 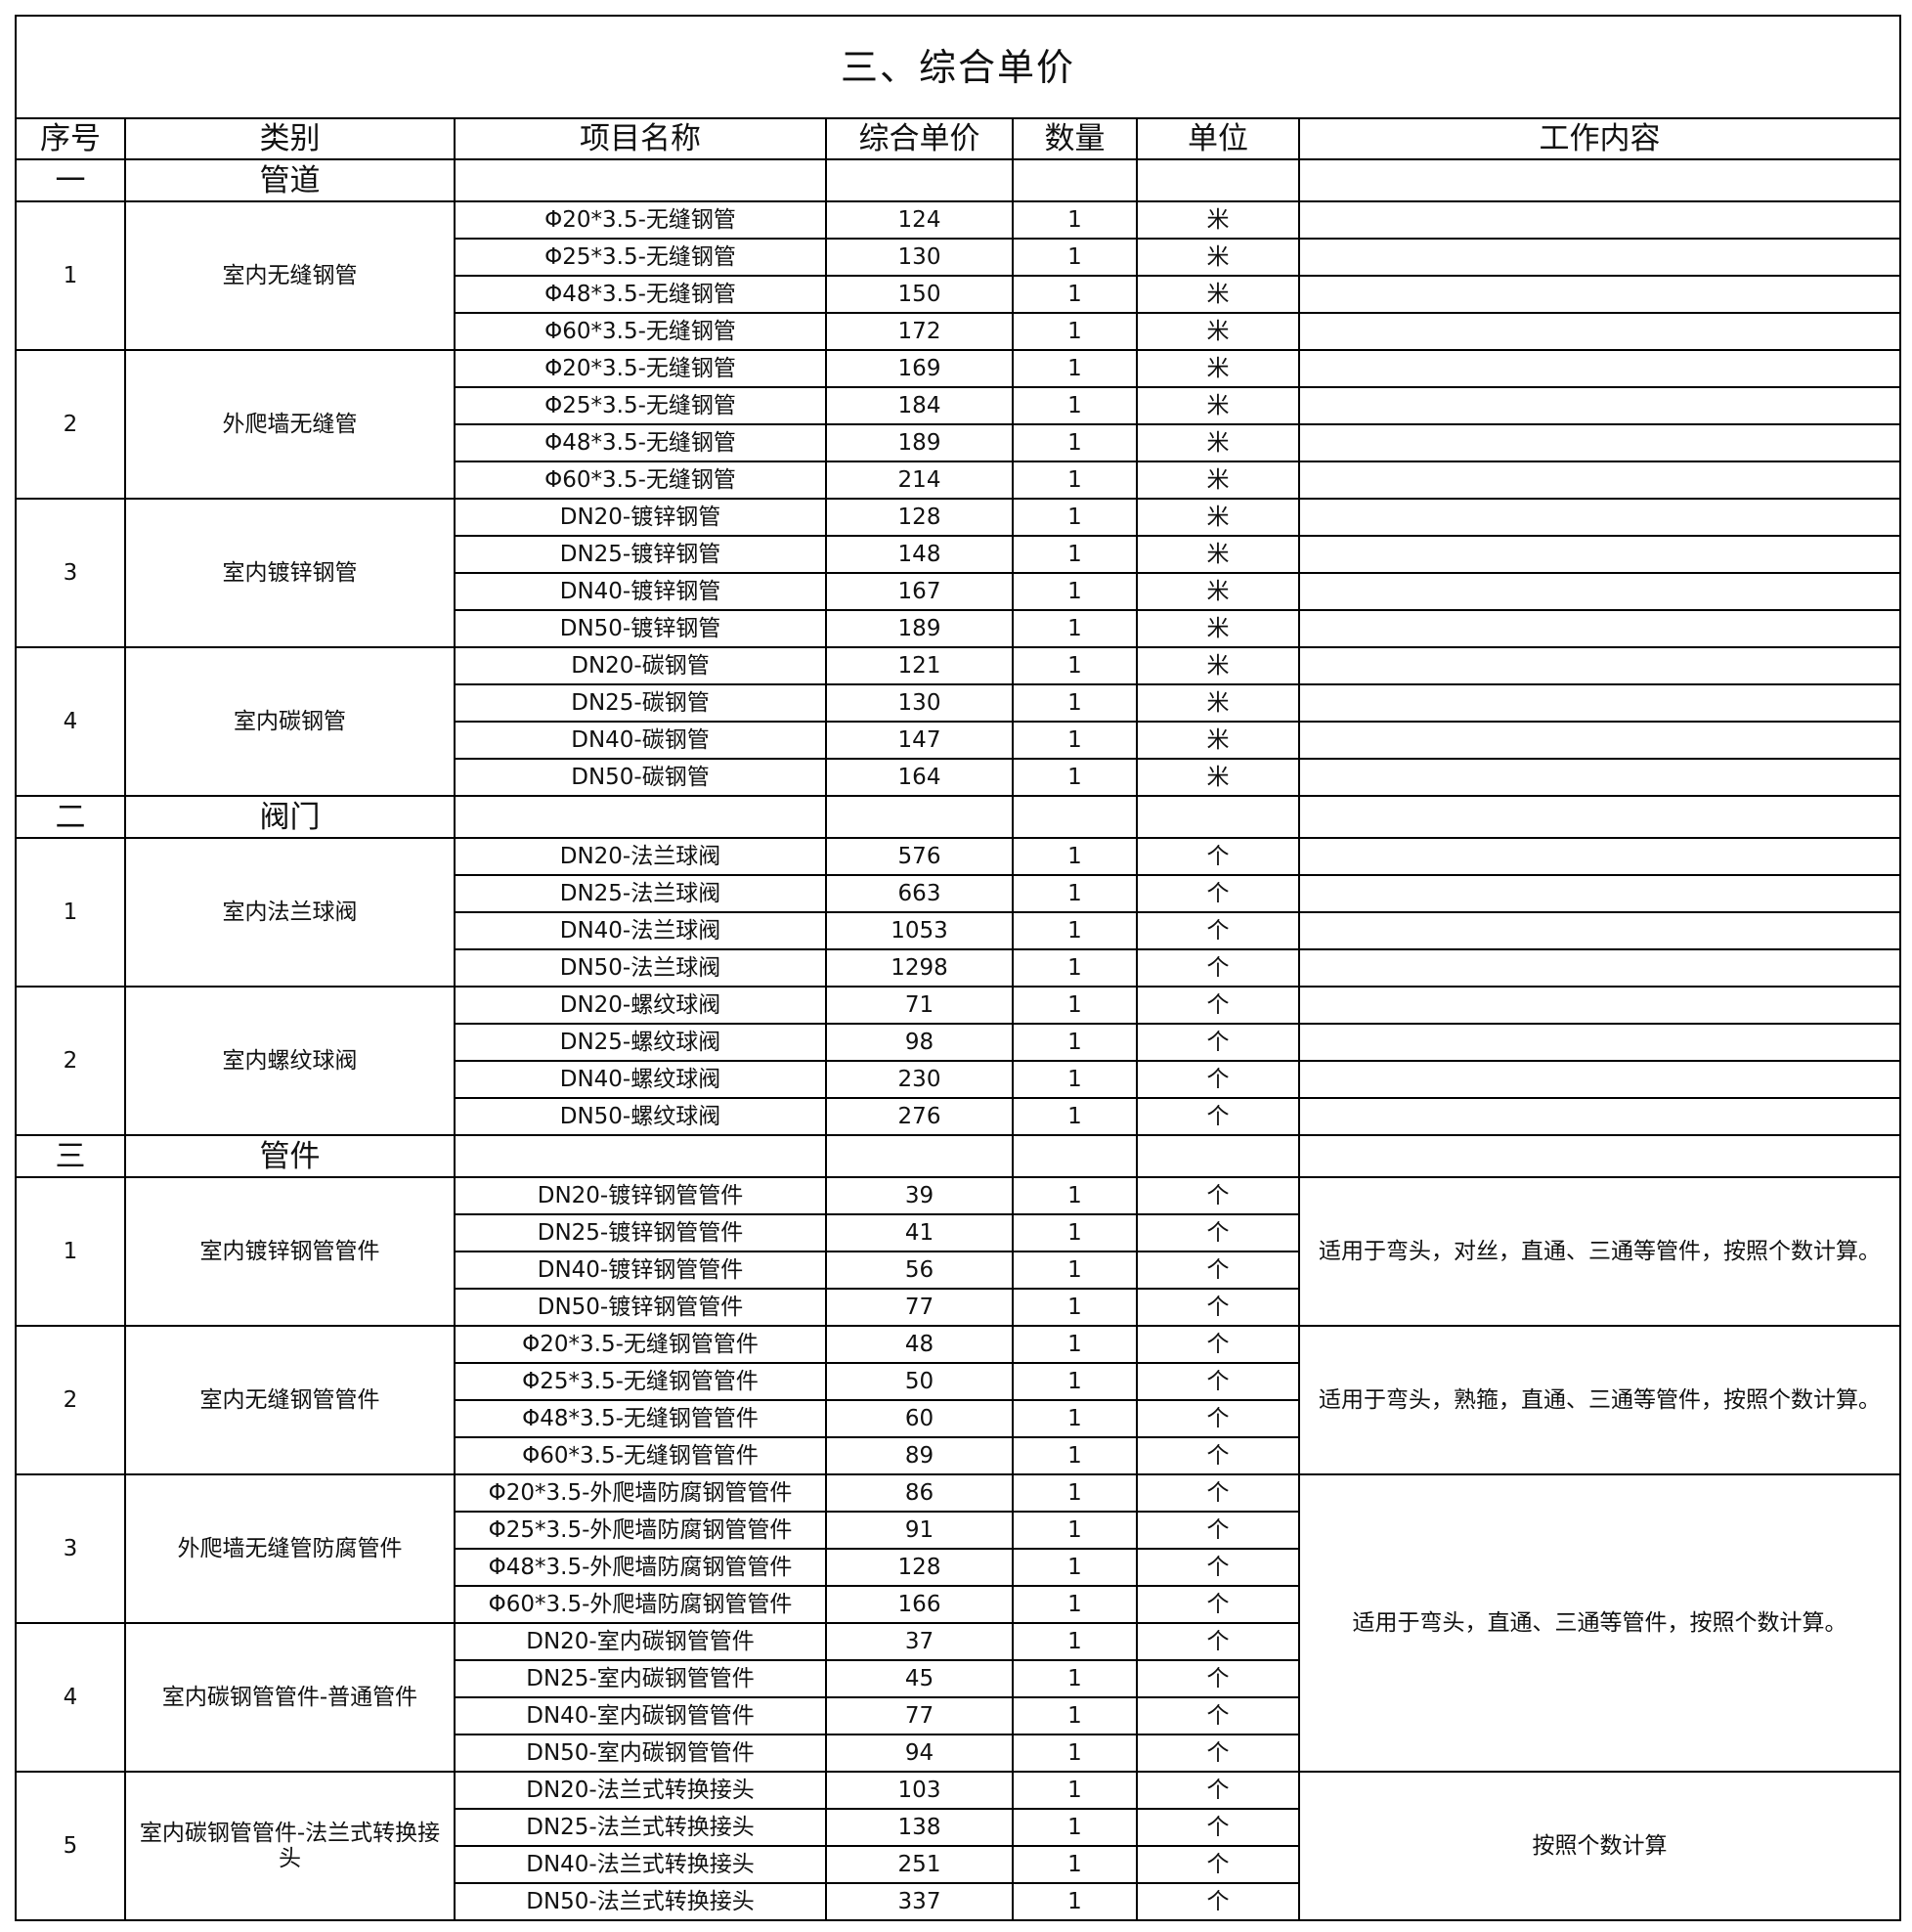 What do you see at coordinates (919, 1381) in the screenshot?
I see `item-price: 50` at bounding box center [919, 1381].